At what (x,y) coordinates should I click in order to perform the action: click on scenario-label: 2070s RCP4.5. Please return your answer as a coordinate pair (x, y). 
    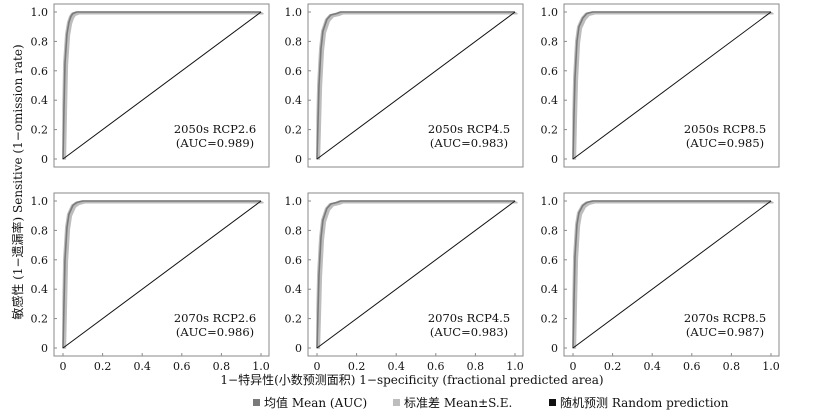
    Looking at the image, I should click on (469, 318).